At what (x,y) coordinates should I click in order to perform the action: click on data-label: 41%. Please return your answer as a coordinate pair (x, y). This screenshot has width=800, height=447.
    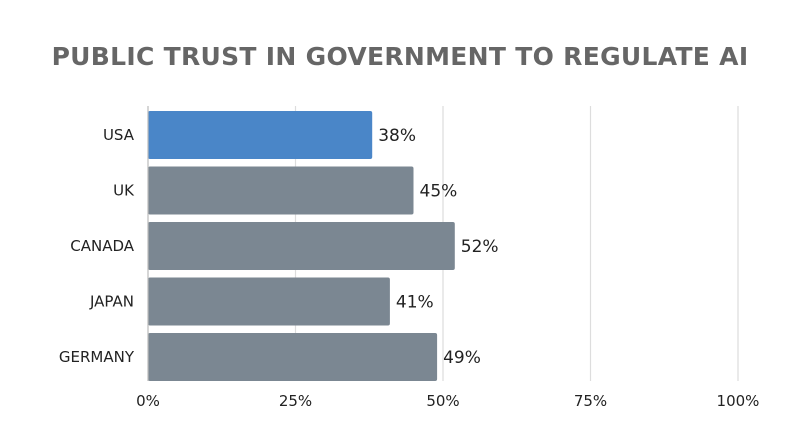
    Looking at the image, I should click on (415, 303).